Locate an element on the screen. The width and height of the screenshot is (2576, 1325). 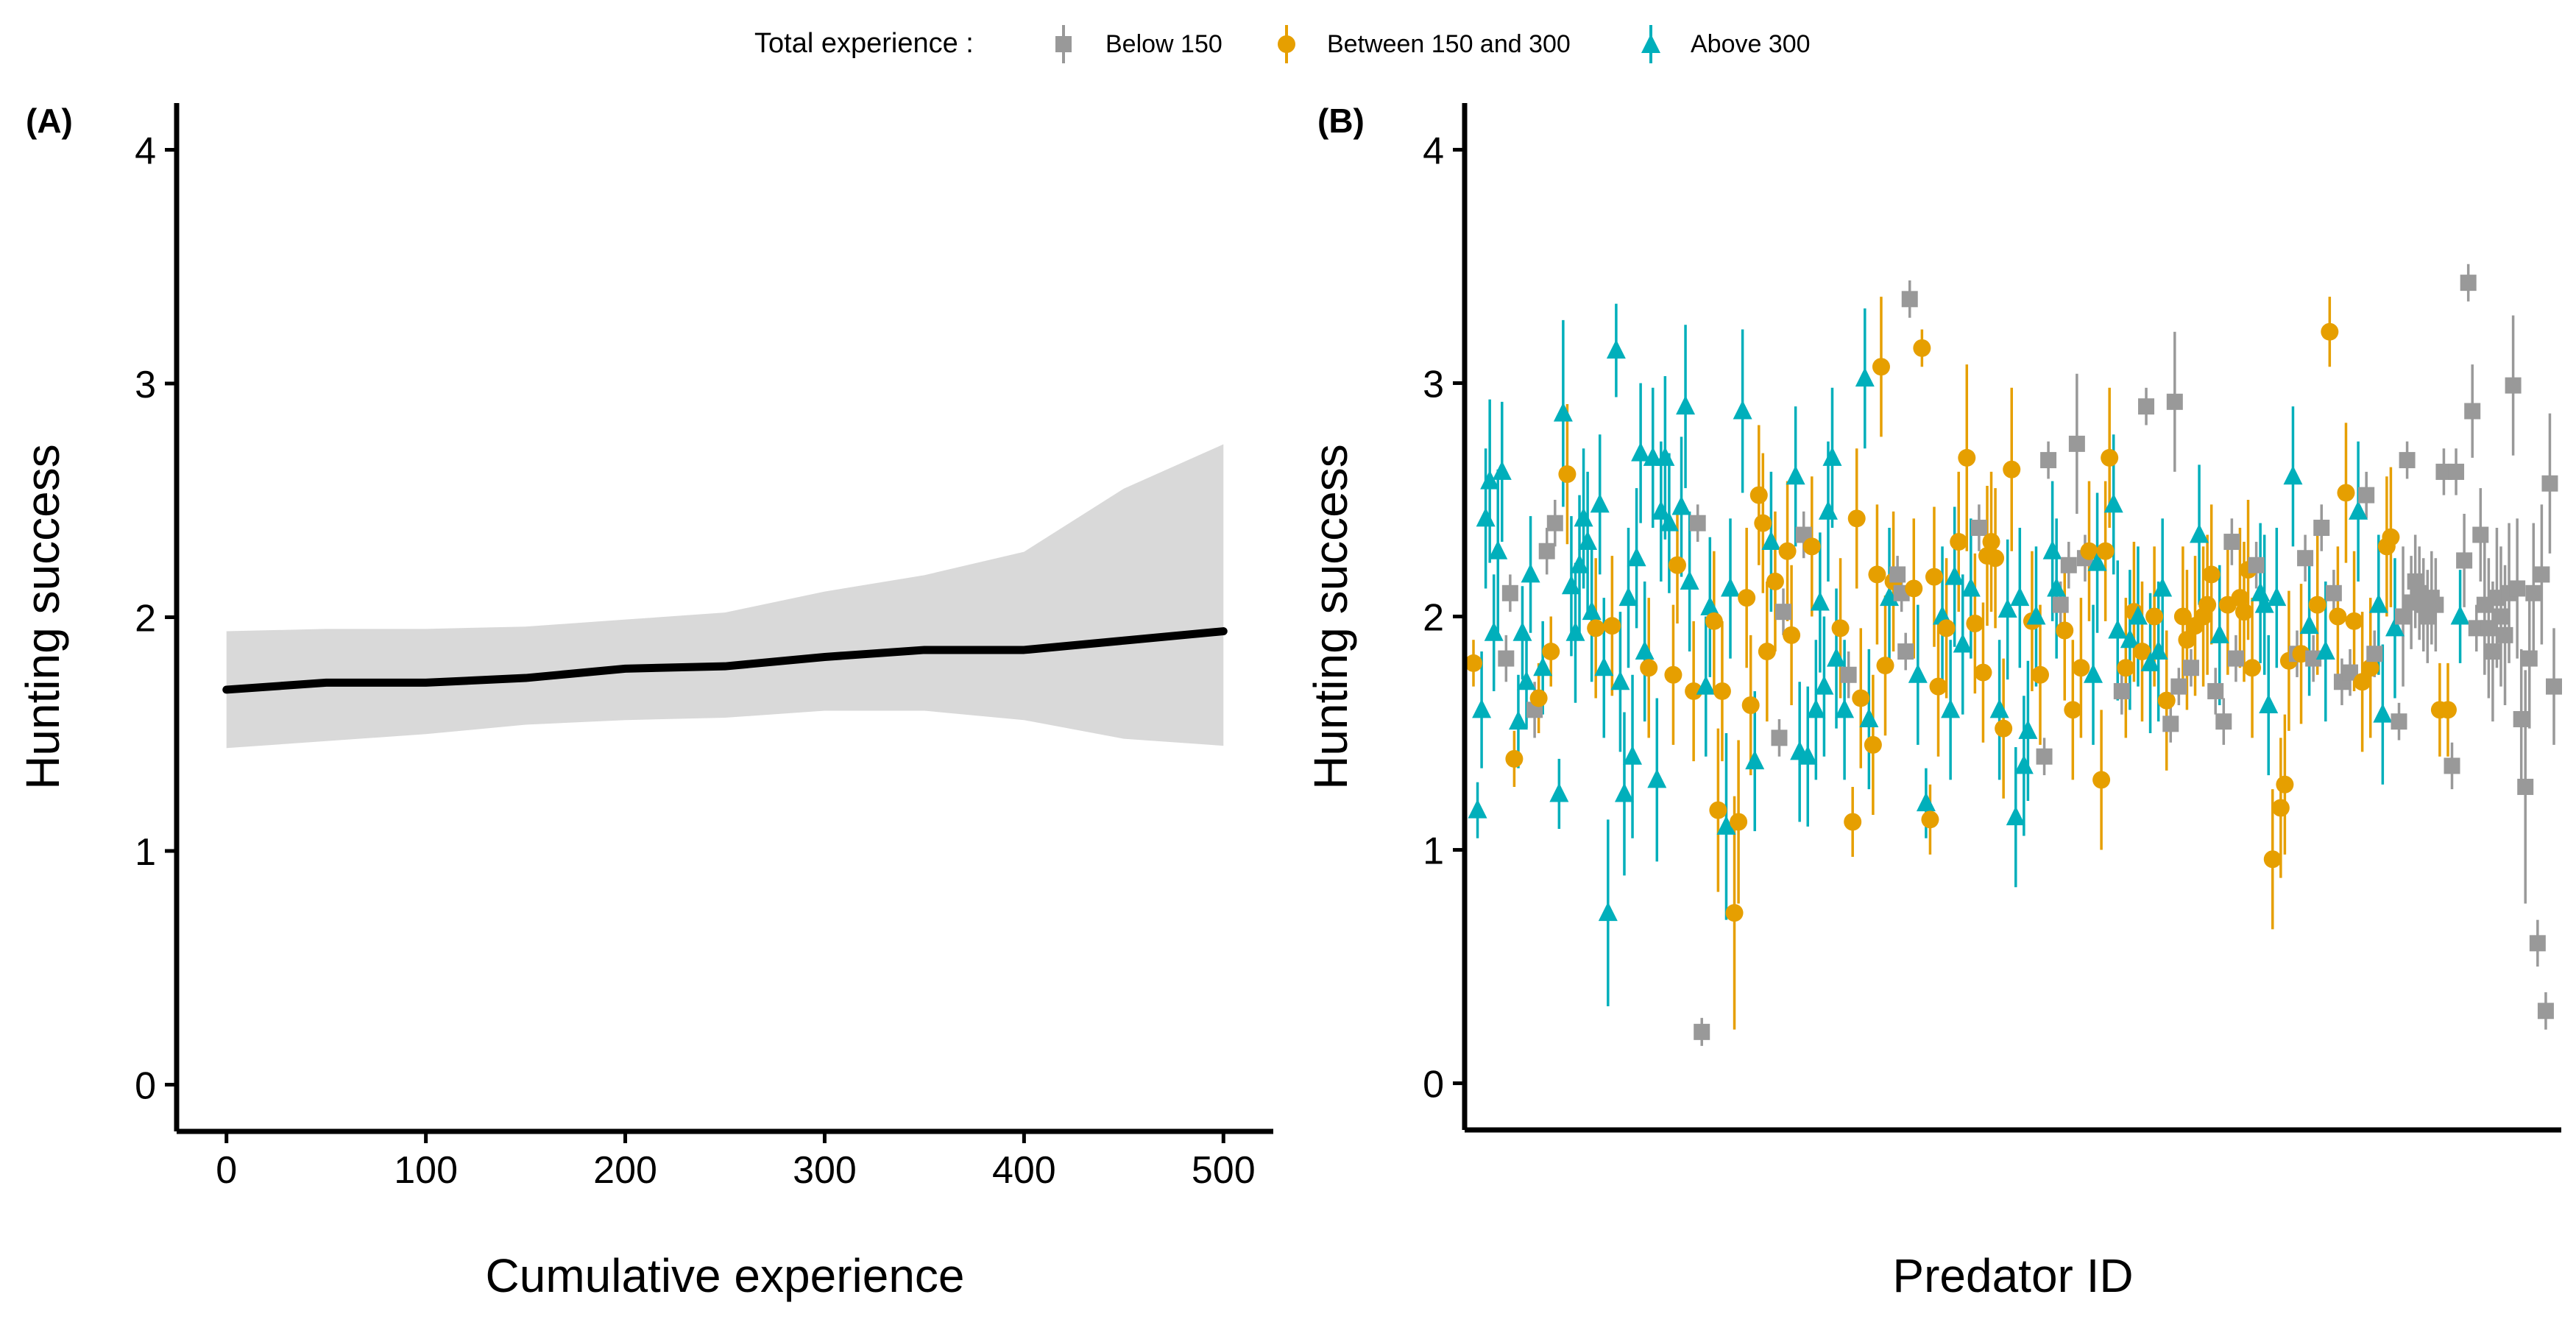
legend-label-between-150-300: Between 150 and 300 is located at coordinates (1449, 44).